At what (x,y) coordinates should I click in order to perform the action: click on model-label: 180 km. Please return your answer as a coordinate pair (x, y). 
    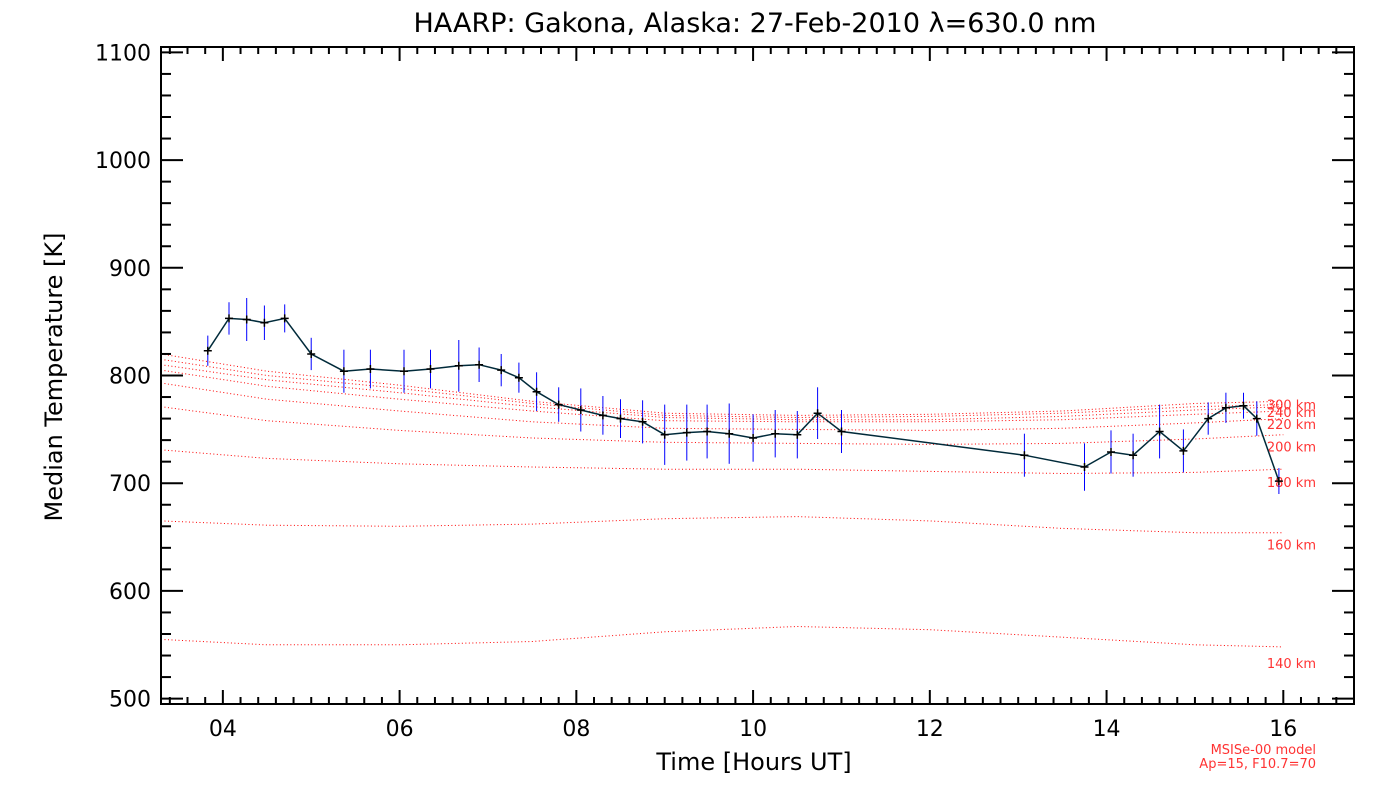
    Looking at the image, I should click on (1291, 483).